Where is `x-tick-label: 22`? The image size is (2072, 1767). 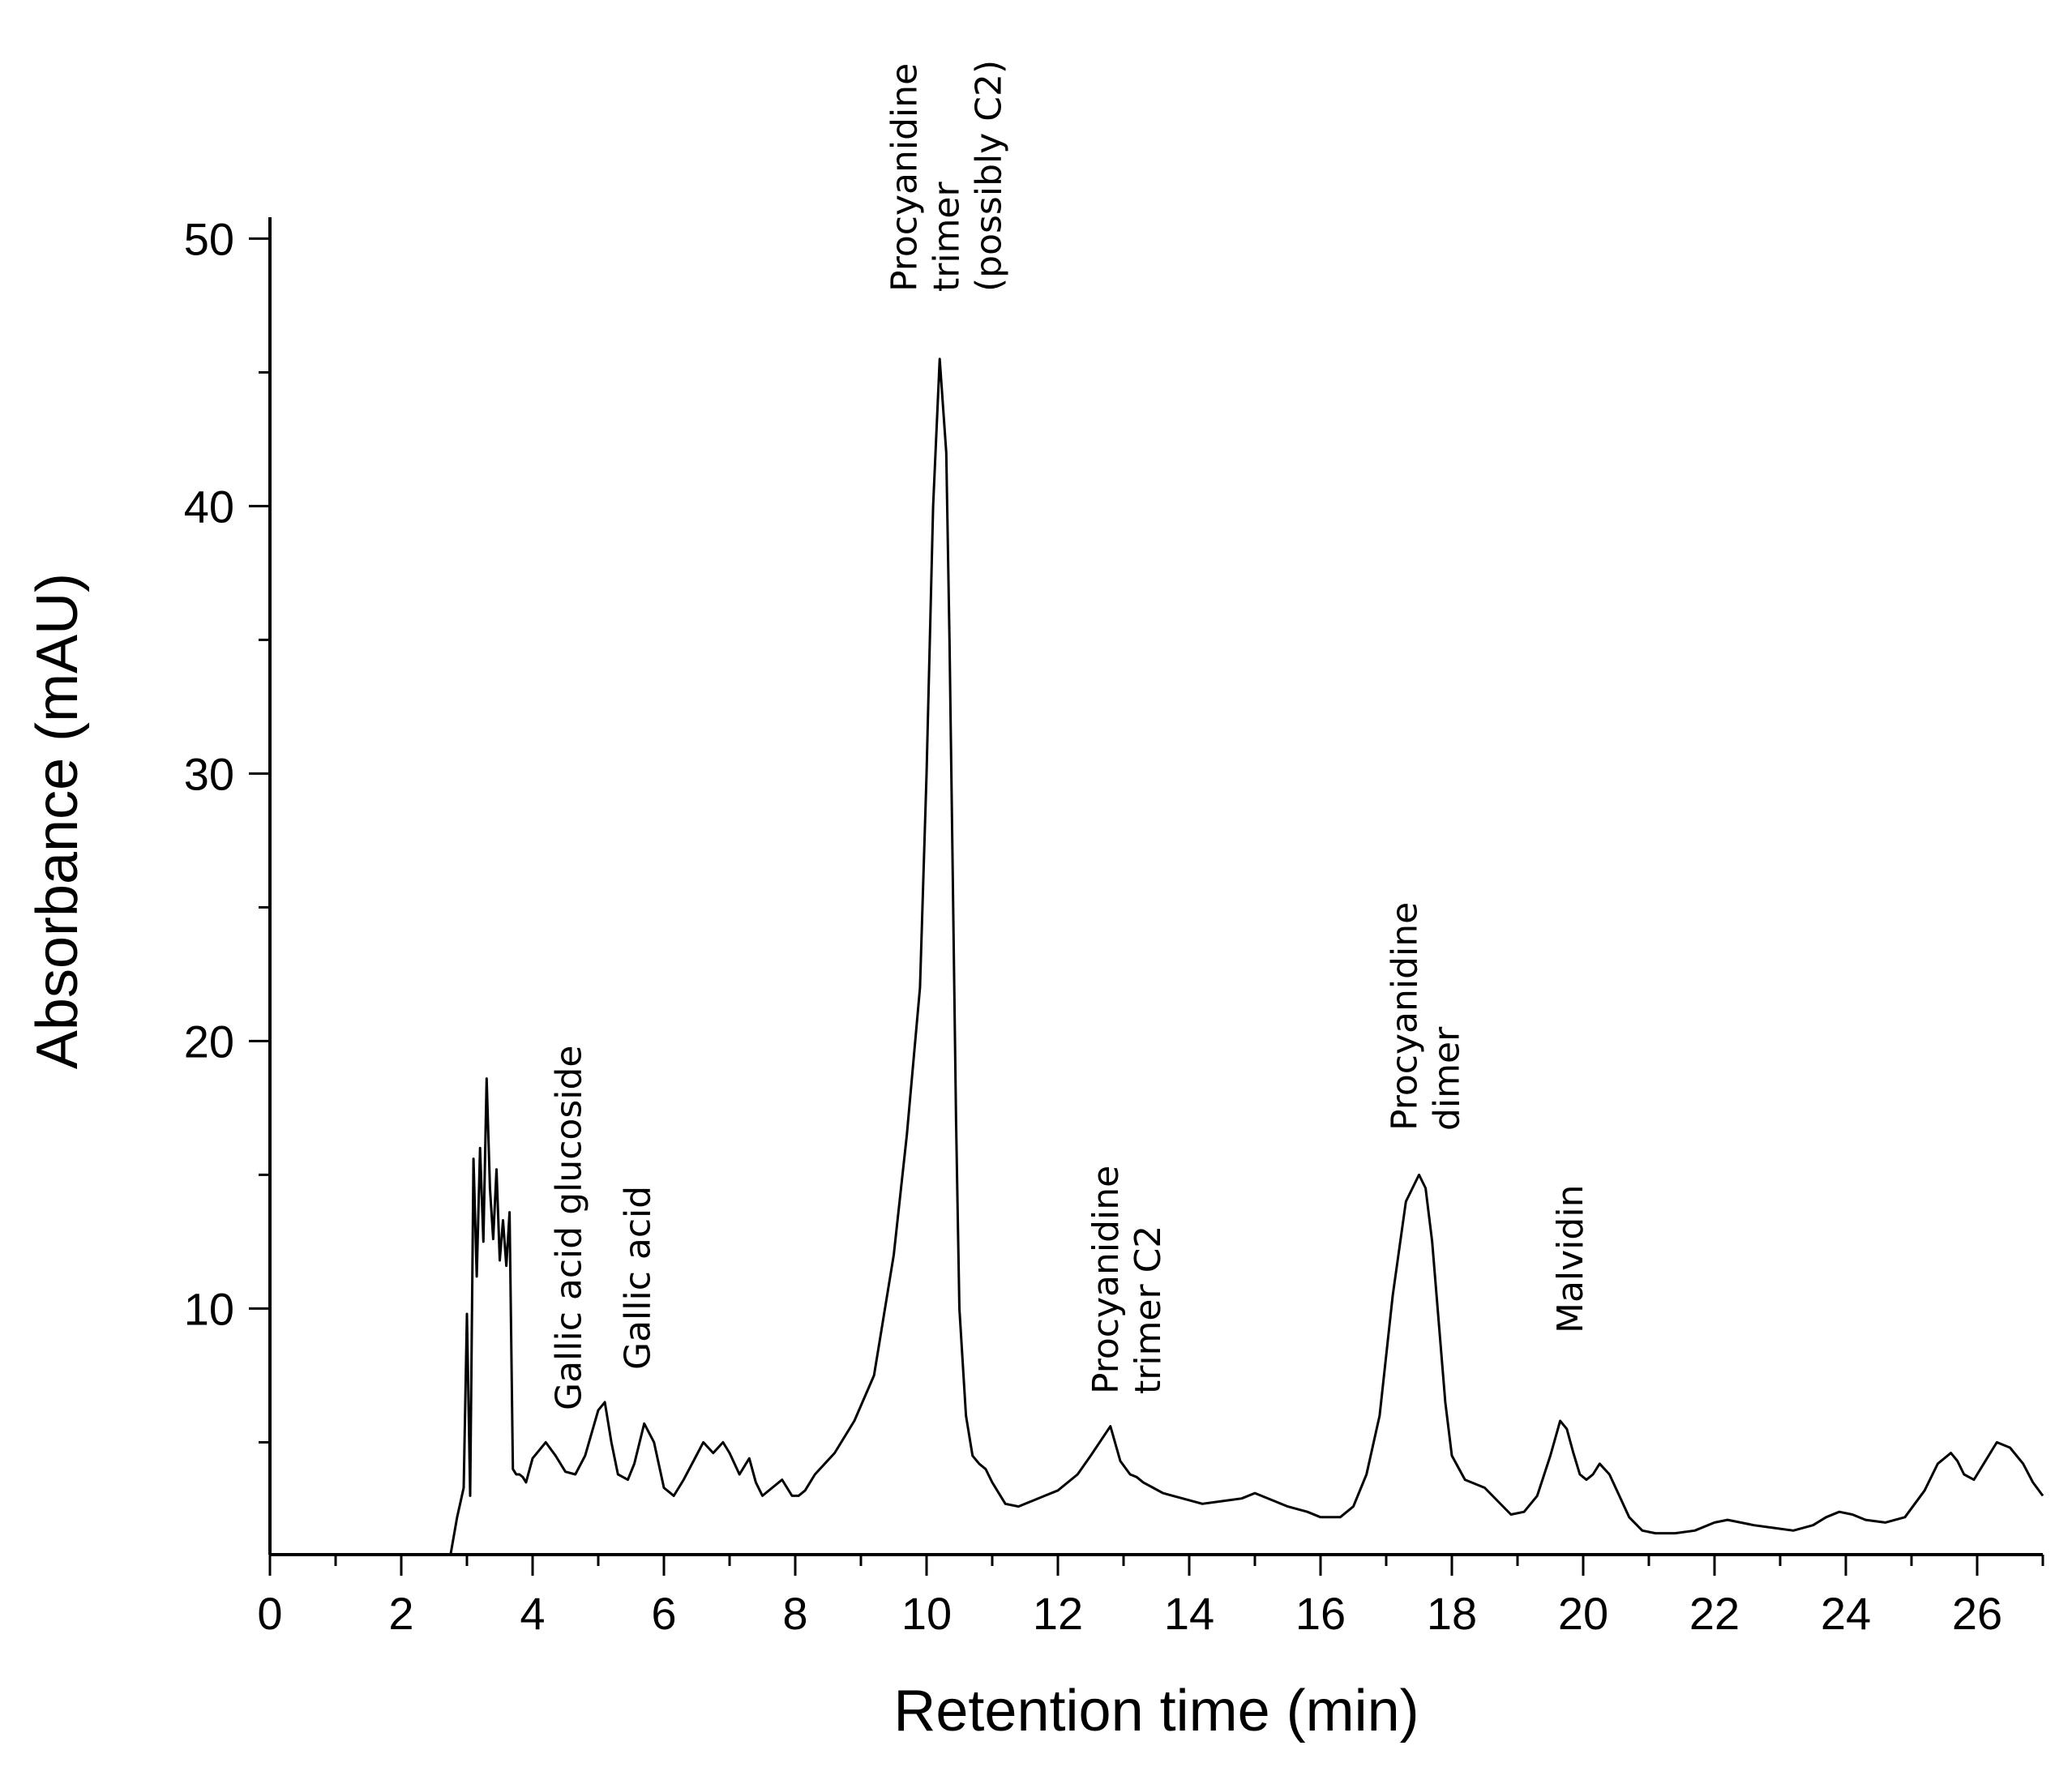
x-tick-label: 22 is located at coordinates (1715, 1613).